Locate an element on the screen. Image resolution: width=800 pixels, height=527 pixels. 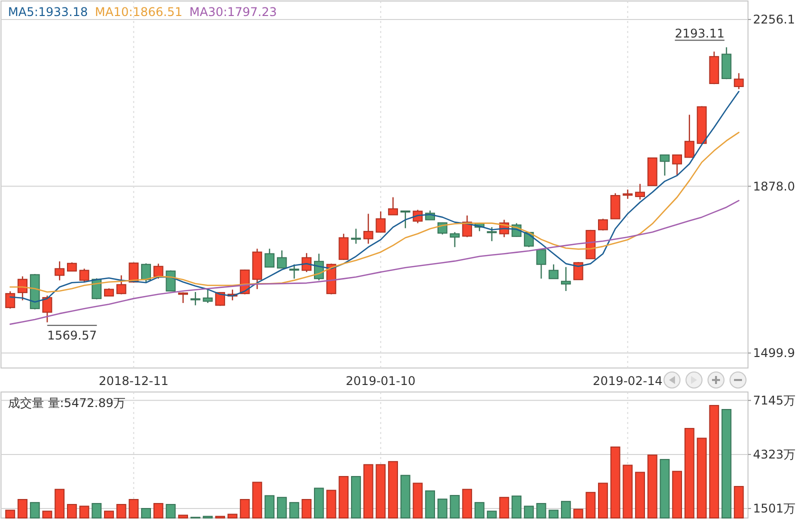
annotation: 1569.57 is located at coordinates (72, 335).